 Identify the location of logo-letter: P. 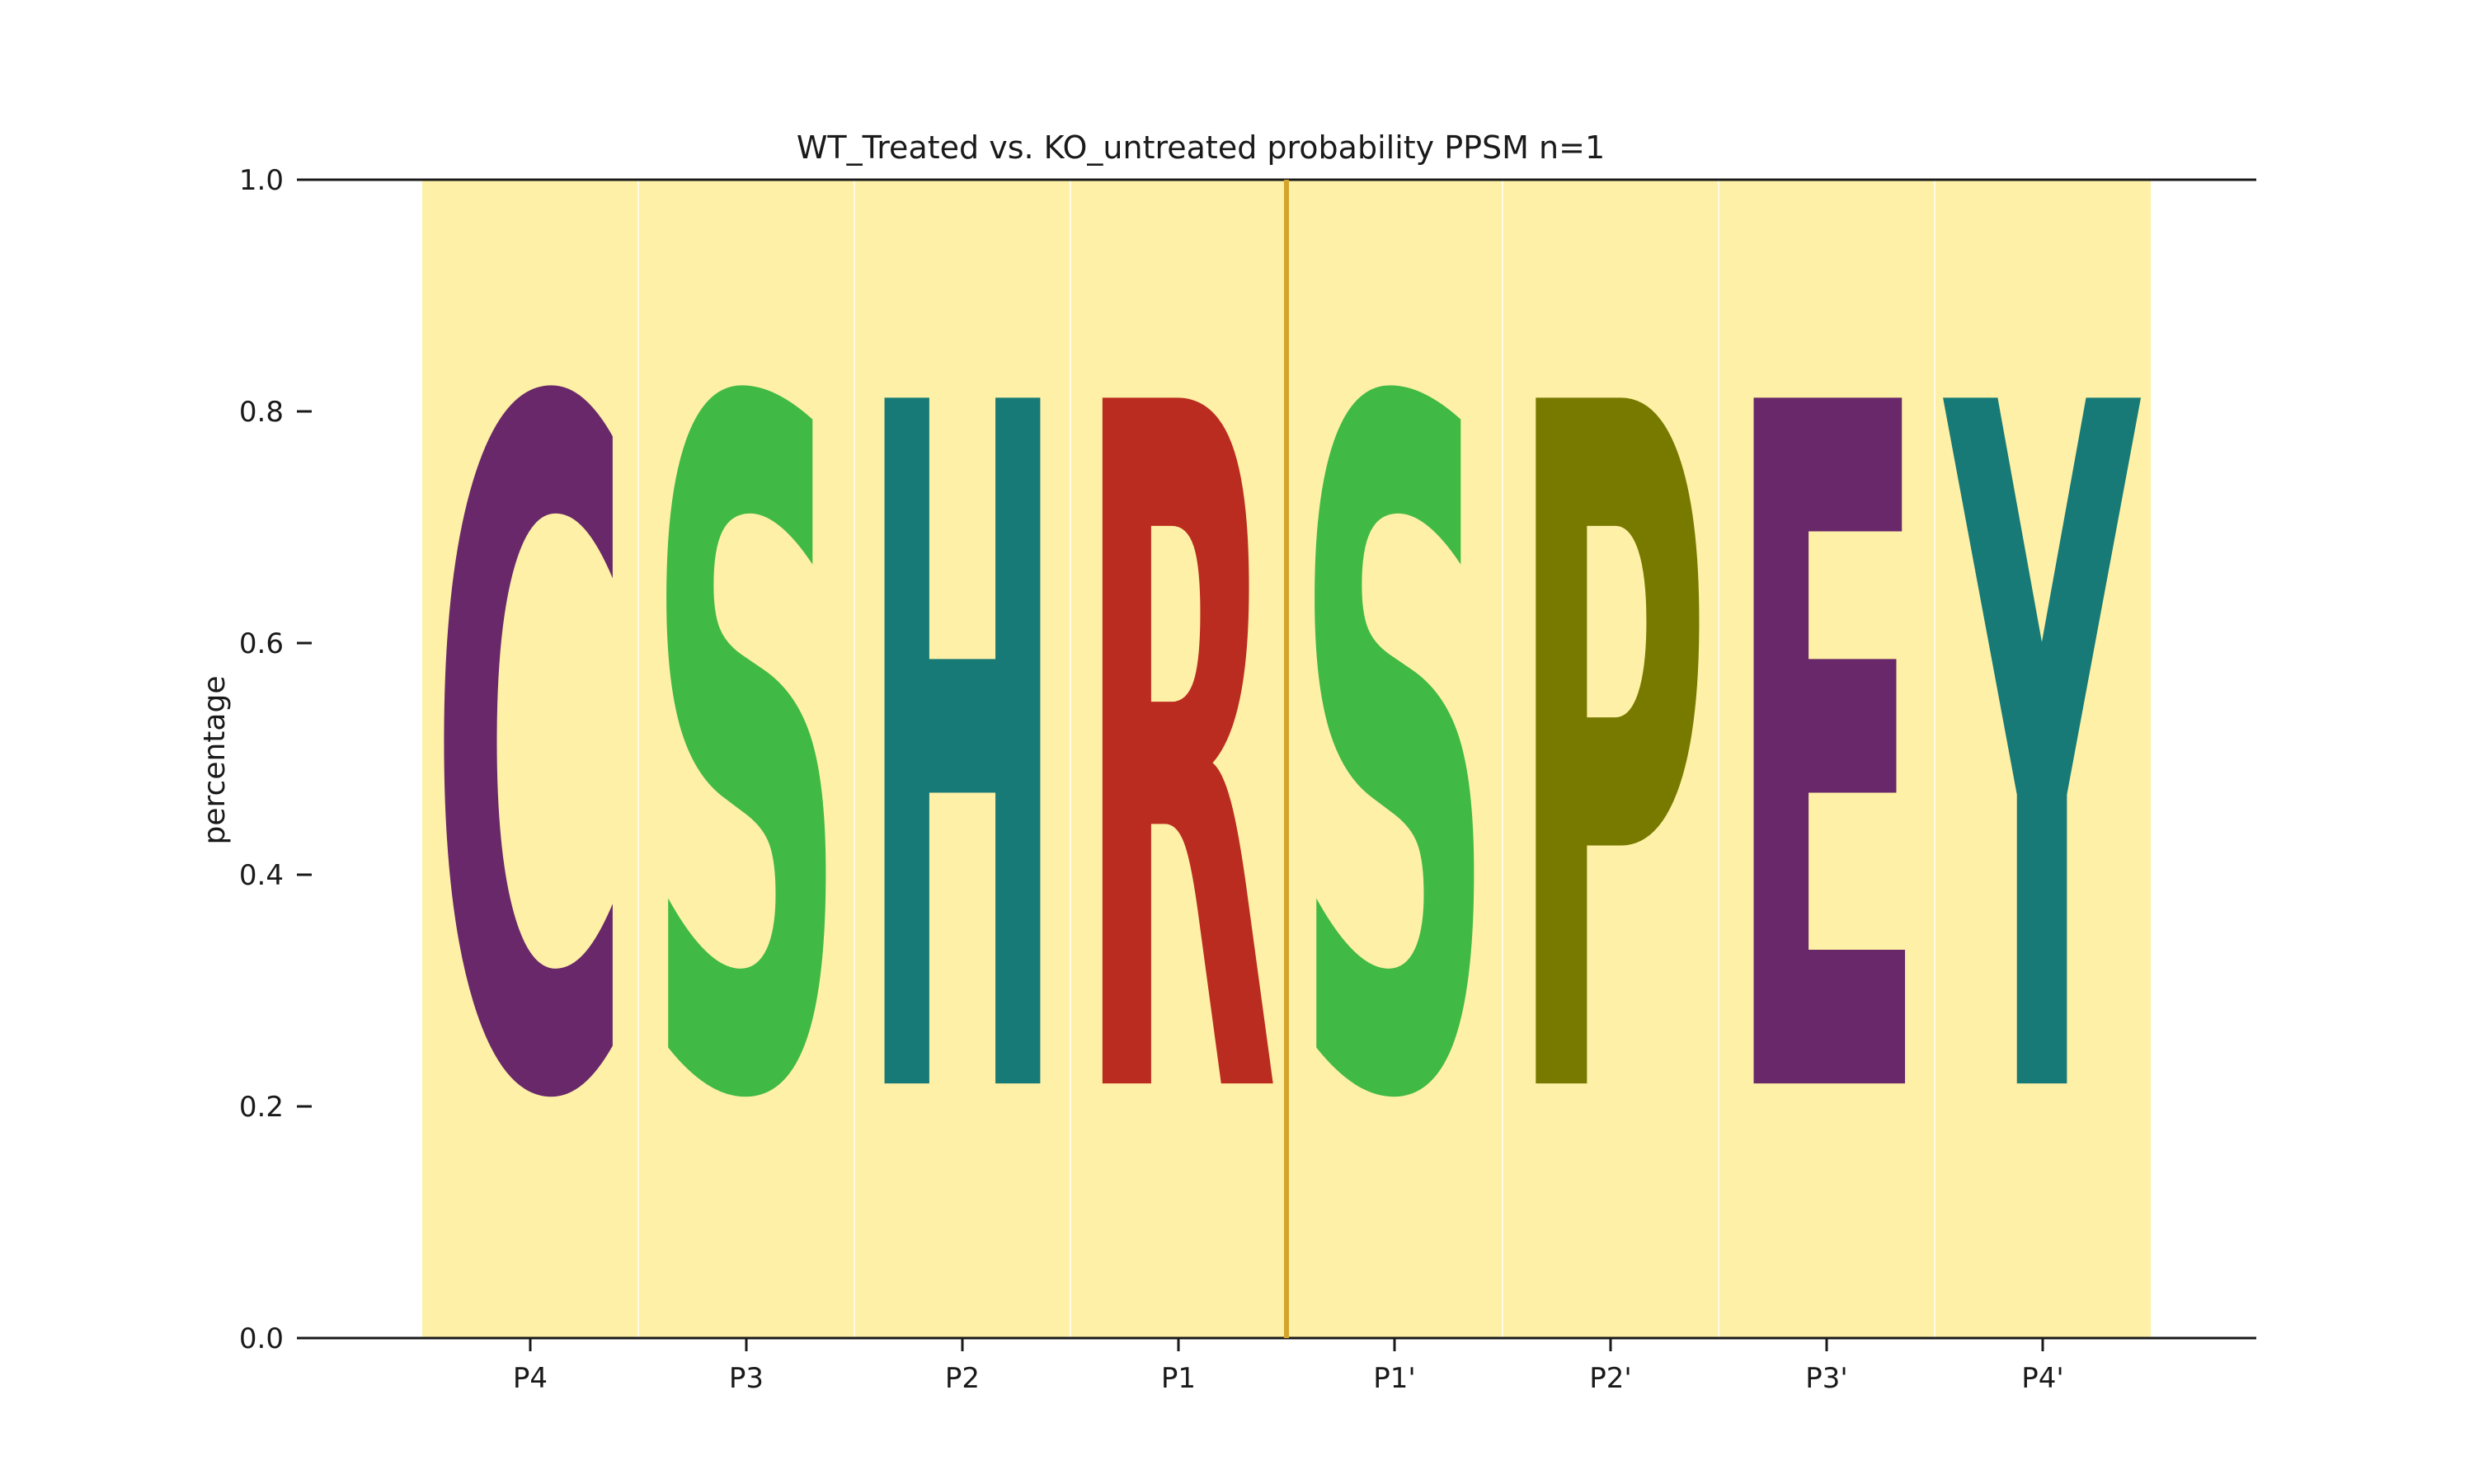
(1610, 759).